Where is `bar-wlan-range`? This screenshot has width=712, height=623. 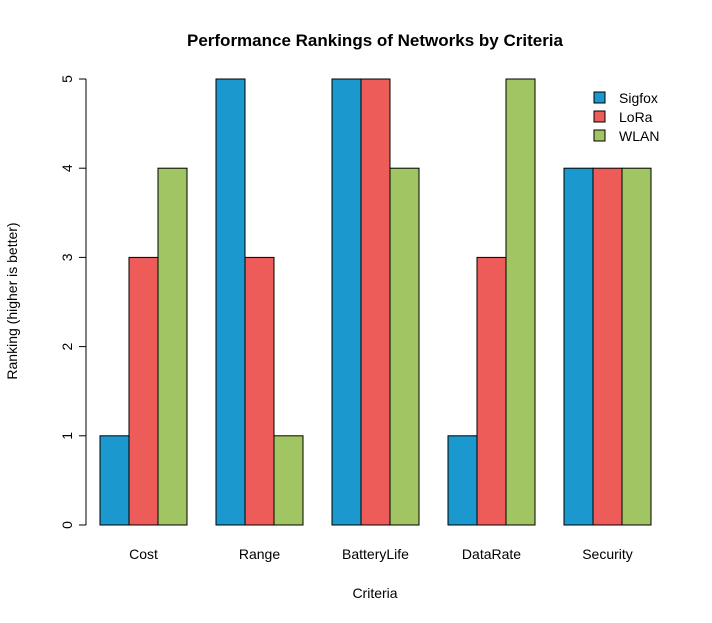 bar-wlan-range is located at coordinates (288, 480).